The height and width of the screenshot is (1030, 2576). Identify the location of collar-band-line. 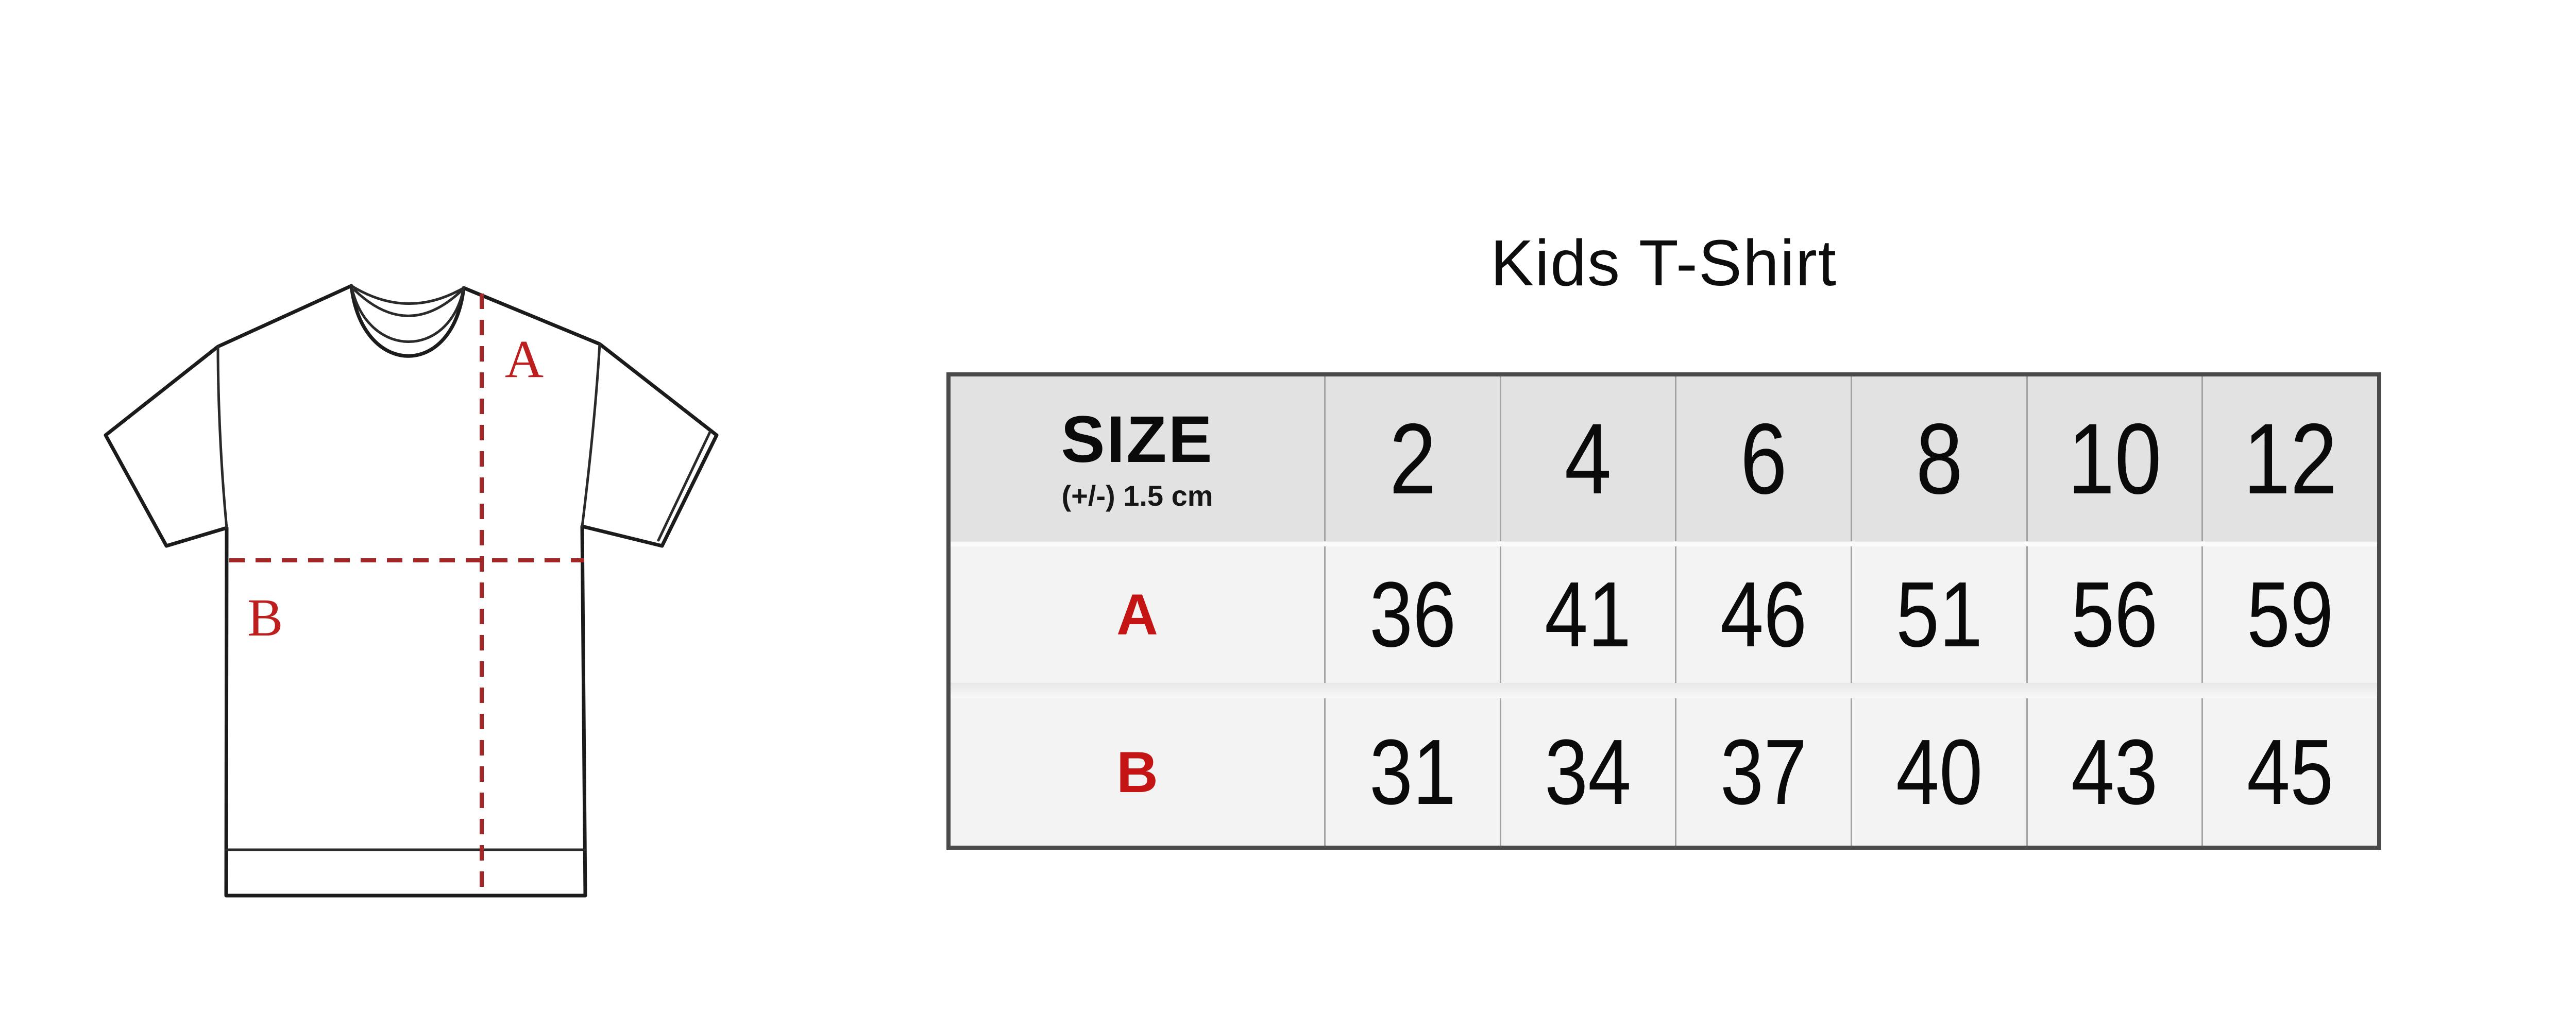
(407, 302).